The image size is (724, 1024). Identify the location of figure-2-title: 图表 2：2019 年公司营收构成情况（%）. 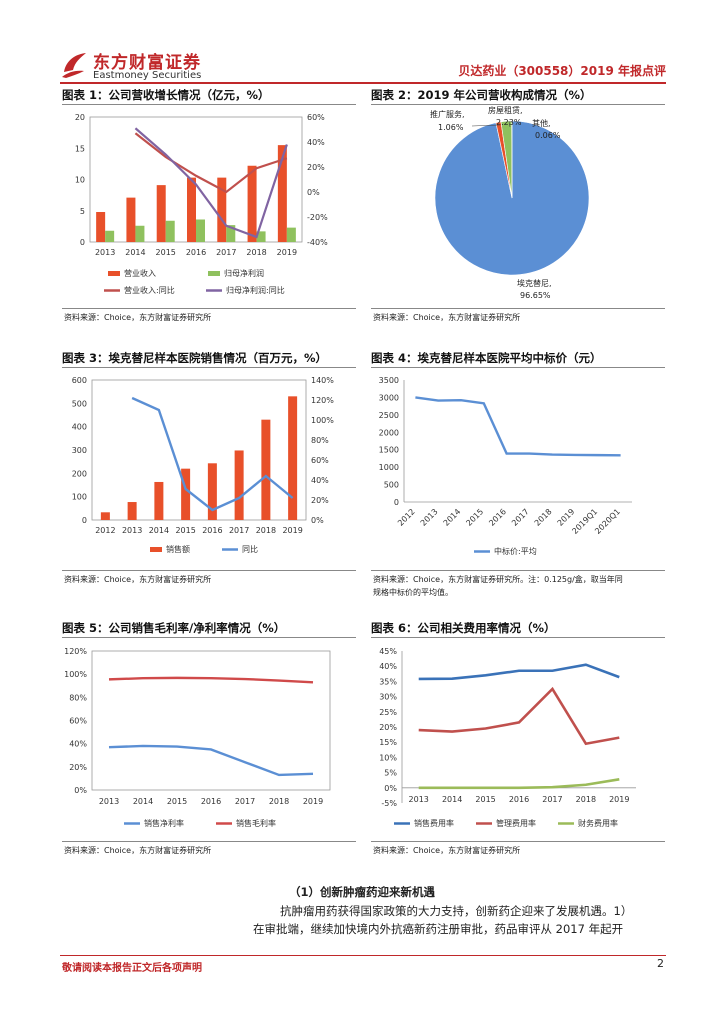
(481, 95).